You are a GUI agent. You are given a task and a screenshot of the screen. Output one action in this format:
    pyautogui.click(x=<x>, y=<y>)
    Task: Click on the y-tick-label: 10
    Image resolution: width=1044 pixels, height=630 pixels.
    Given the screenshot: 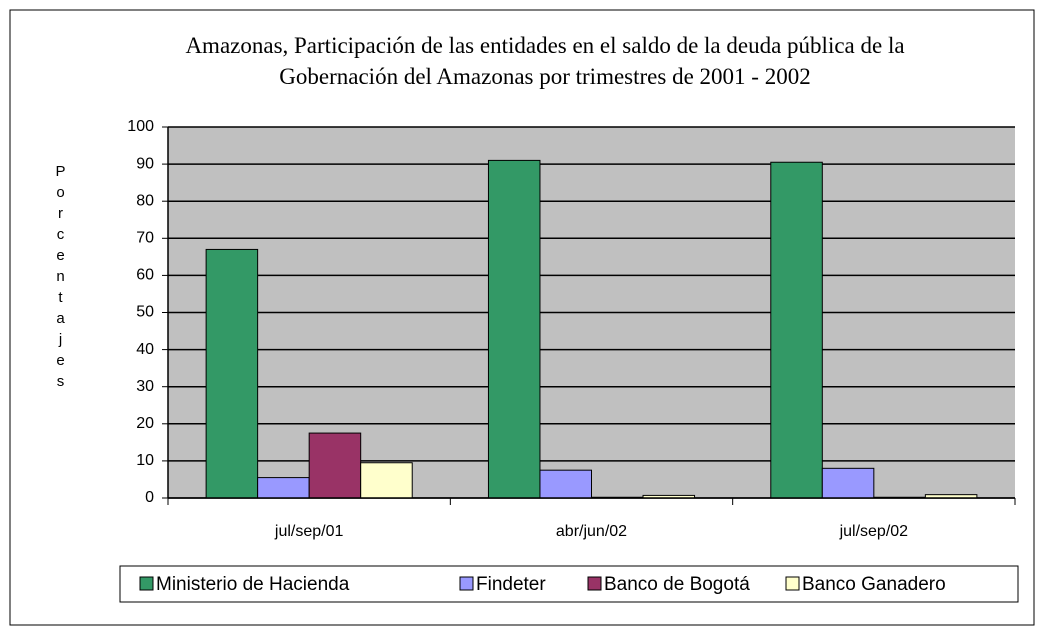 What is the action you would take?
    pyautogui.click(x=145, y=460)
    